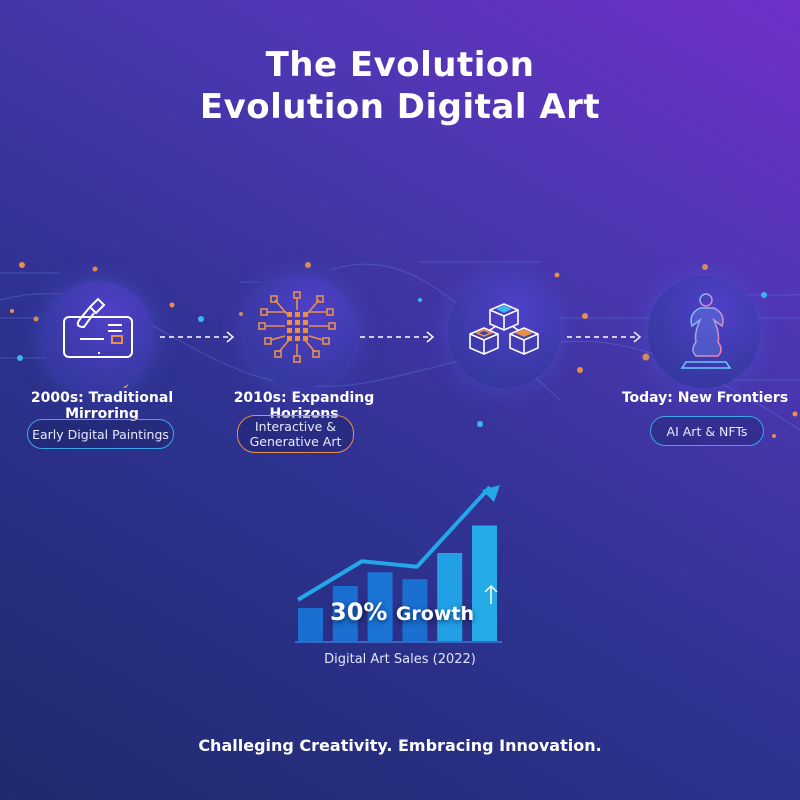 Image resolution: width=800 pixels, height=800 pixels. What do you see at coordinates (491, 594) in the screenshot?
I see `up-arrow-icon` at bounding box center [491, 594].